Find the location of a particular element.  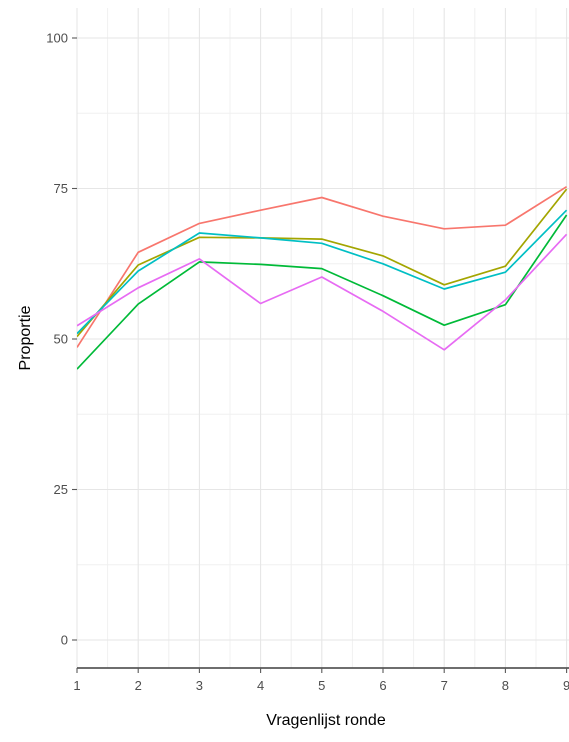

x-tick-label: 3 is located at coordinates (199, 685).